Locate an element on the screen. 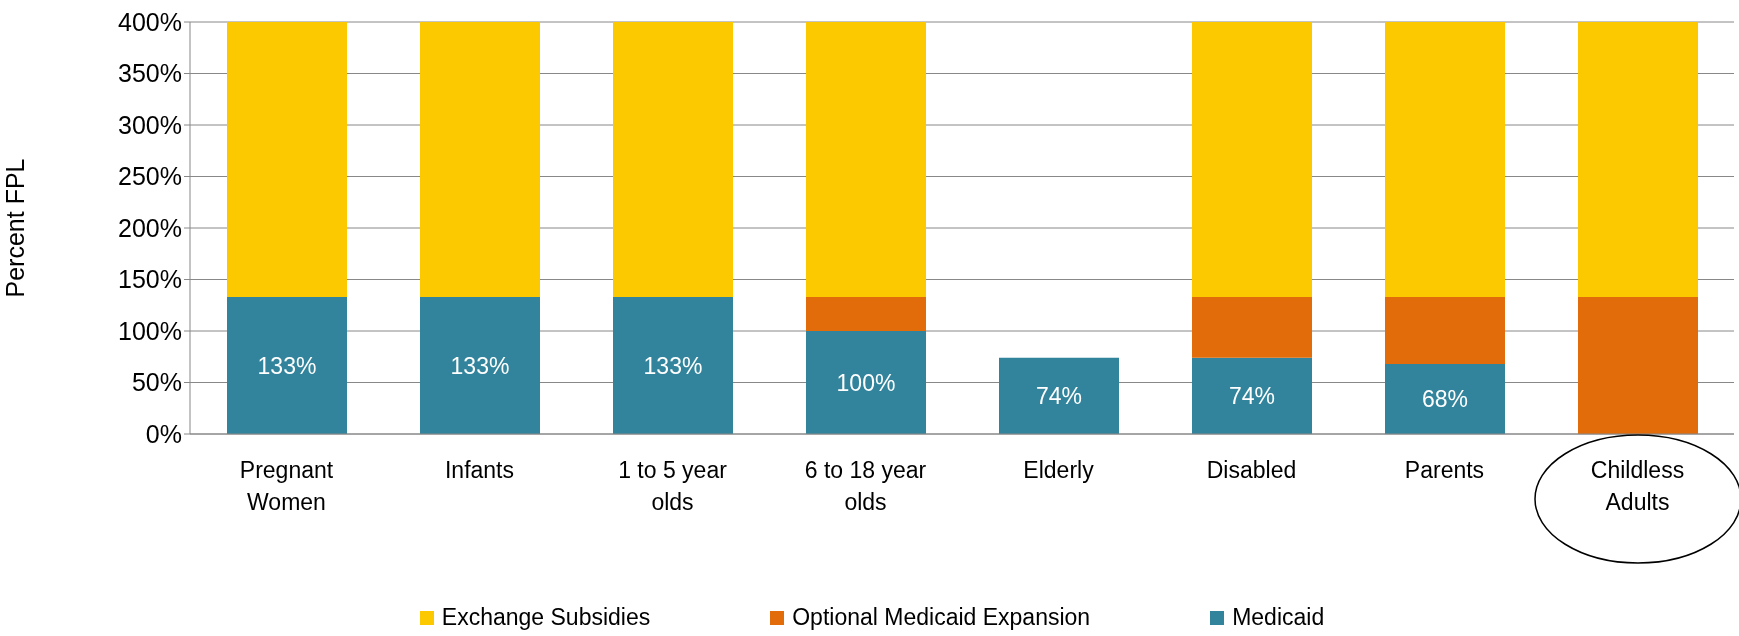  y-tick-label: 0% is located at coordinates (163, 433).